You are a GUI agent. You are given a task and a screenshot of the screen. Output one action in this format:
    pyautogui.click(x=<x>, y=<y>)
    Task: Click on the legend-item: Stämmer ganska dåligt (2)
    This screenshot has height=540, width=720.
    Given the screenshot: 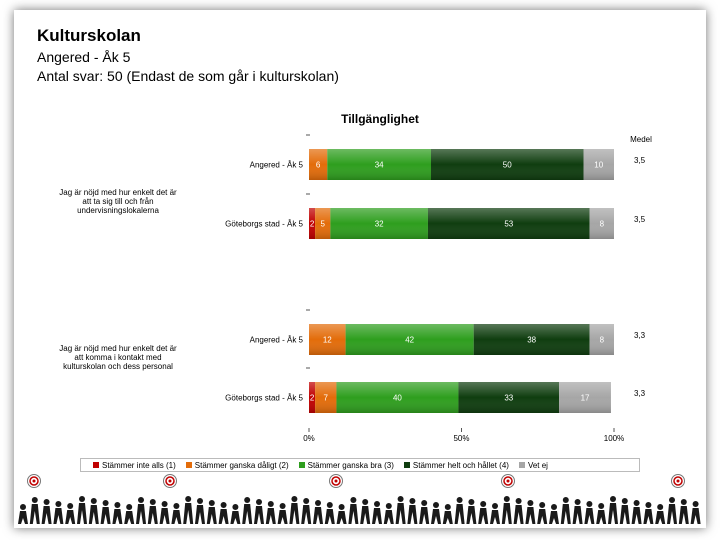 What is the action you would take?
    pyautogui.click(x=237, y=465)
    